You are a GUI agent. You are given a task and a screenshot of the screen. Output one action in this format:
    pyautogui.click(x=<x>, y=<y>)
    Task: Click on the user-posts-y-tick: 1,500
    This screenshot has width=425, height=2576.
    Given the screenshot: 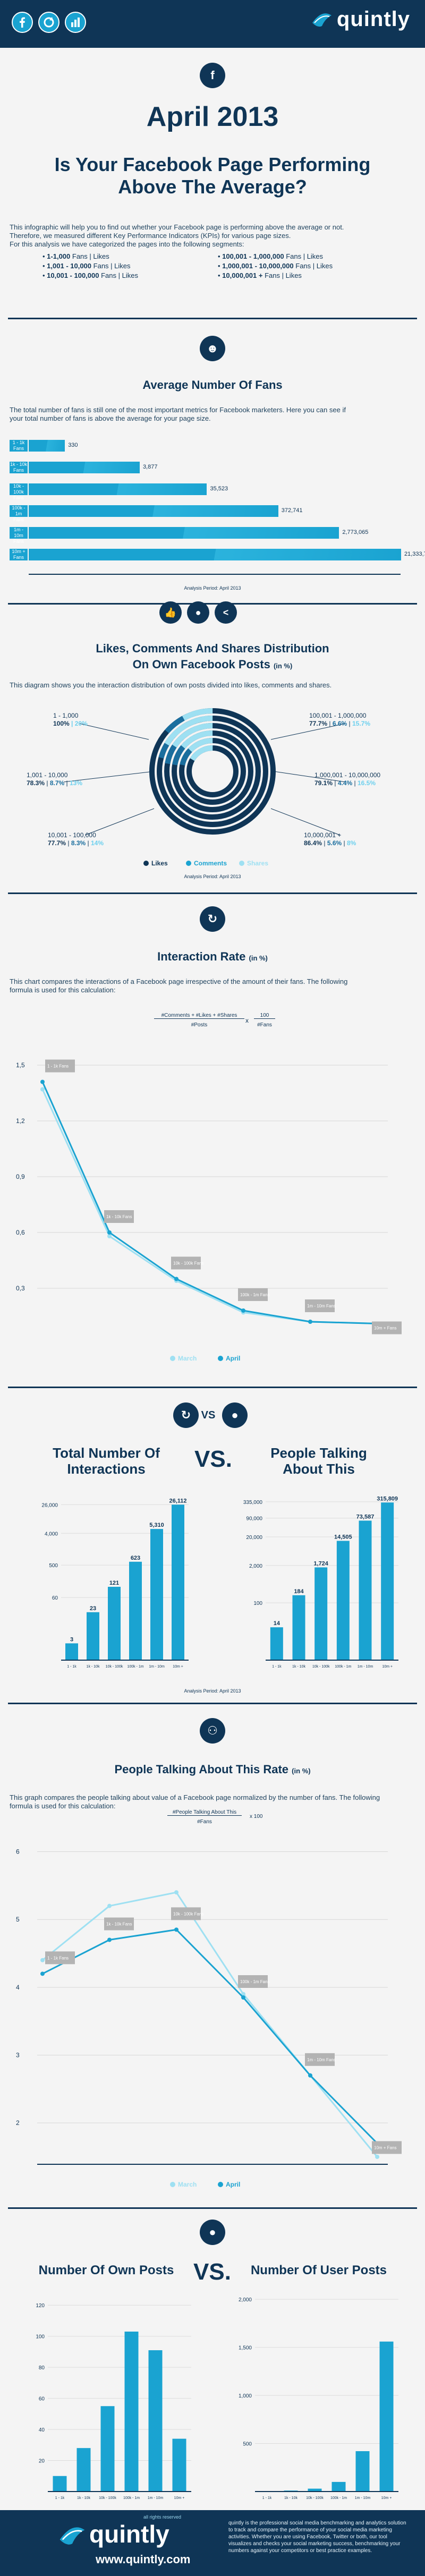 What is the action you would take?
    pyautogui.click(x=245, y=2348)
    